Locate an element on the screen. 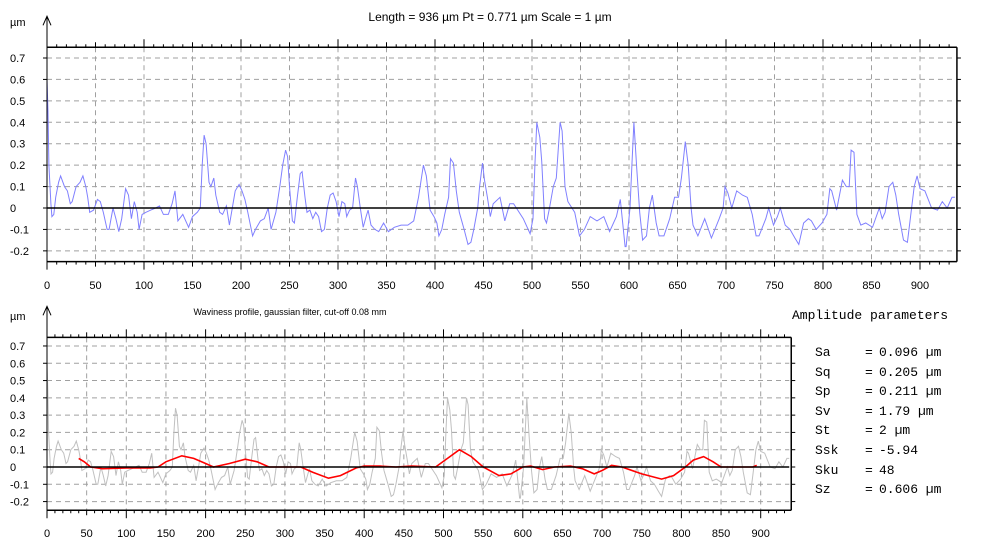 Image resolution: width=1000 pixels, height=545 pixels. parameter-value: 1.79 µm is located at coordinates (906, 411).